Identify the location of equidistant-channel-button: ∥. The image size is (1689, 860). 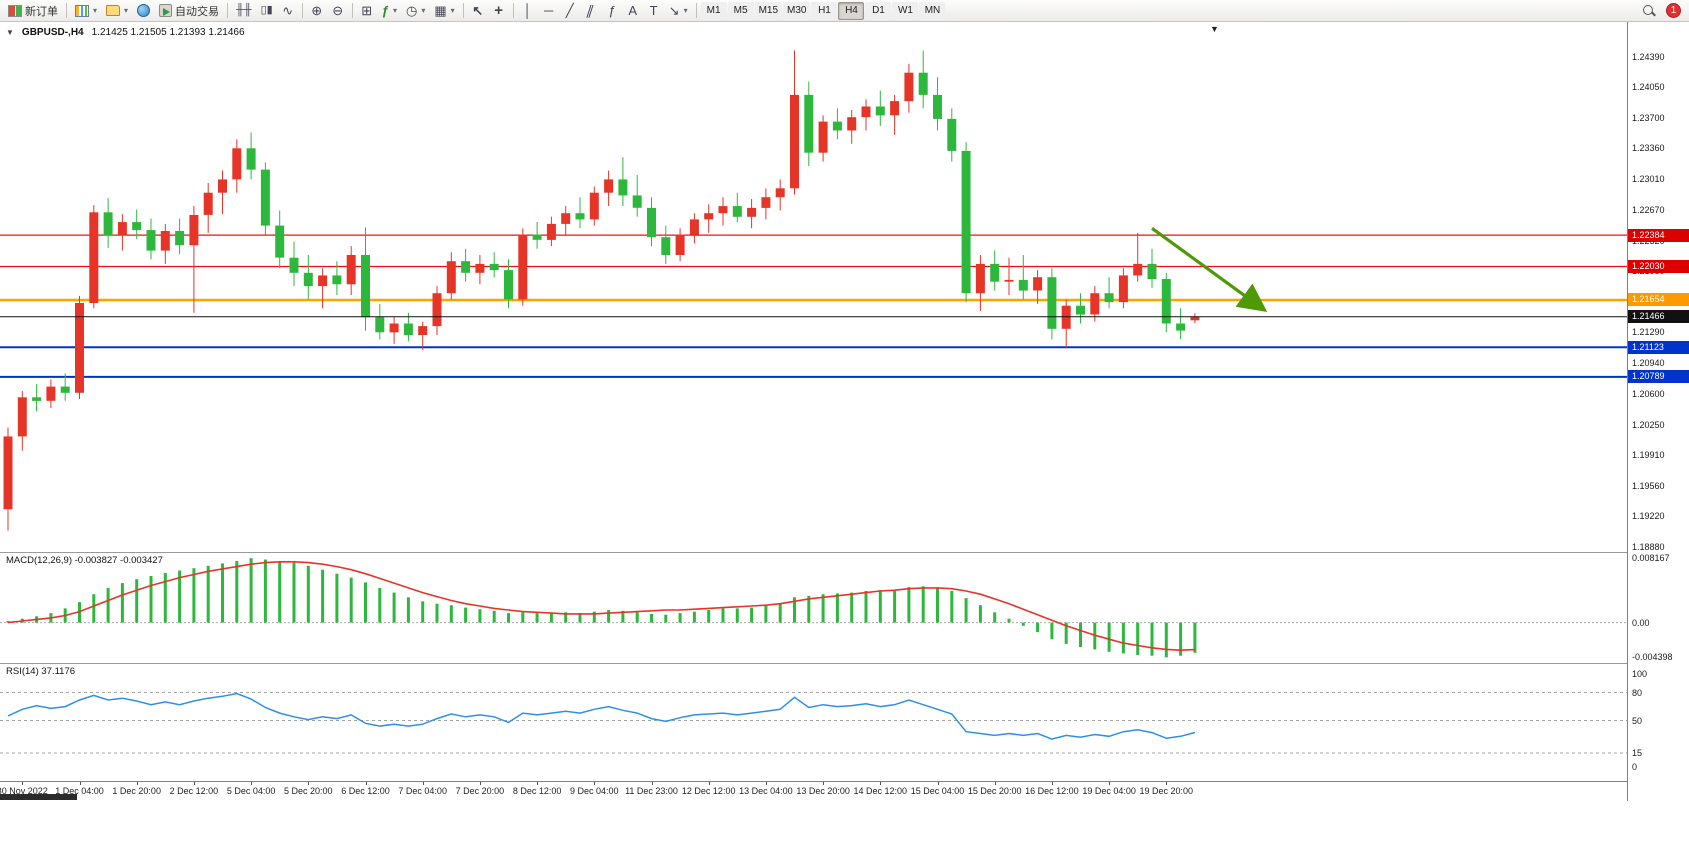
(591, 11).